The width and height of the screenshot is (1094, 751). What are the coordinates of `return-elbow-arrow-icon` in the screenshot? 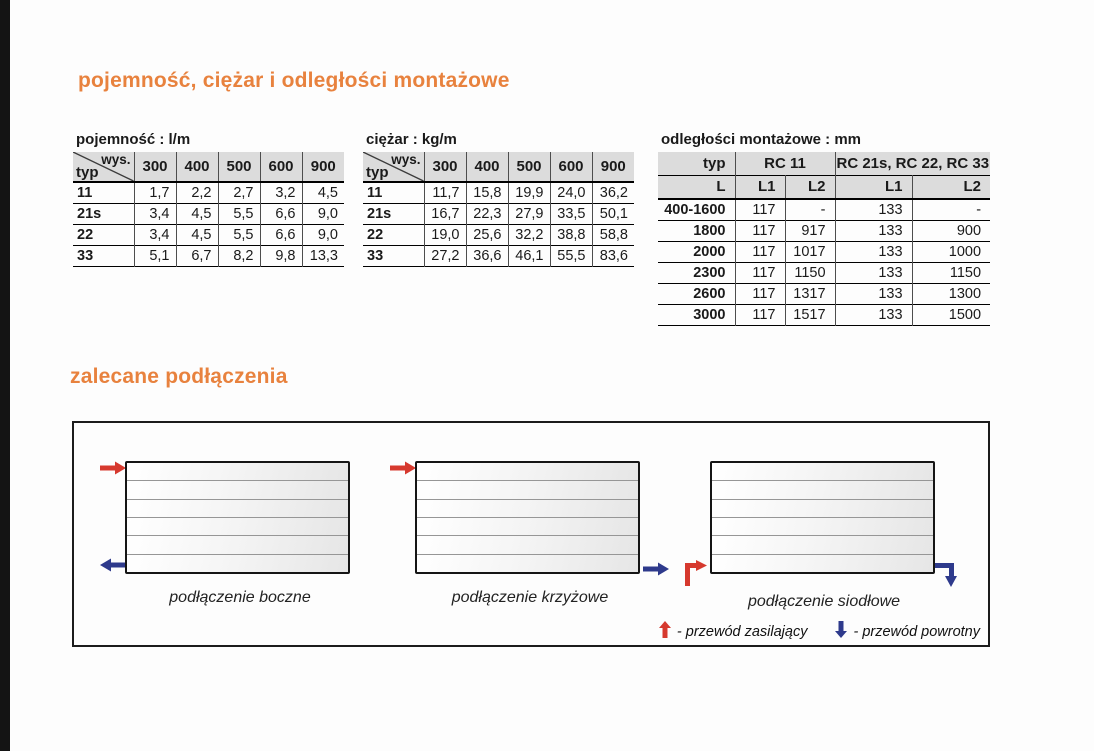 It's located at (946, 577).